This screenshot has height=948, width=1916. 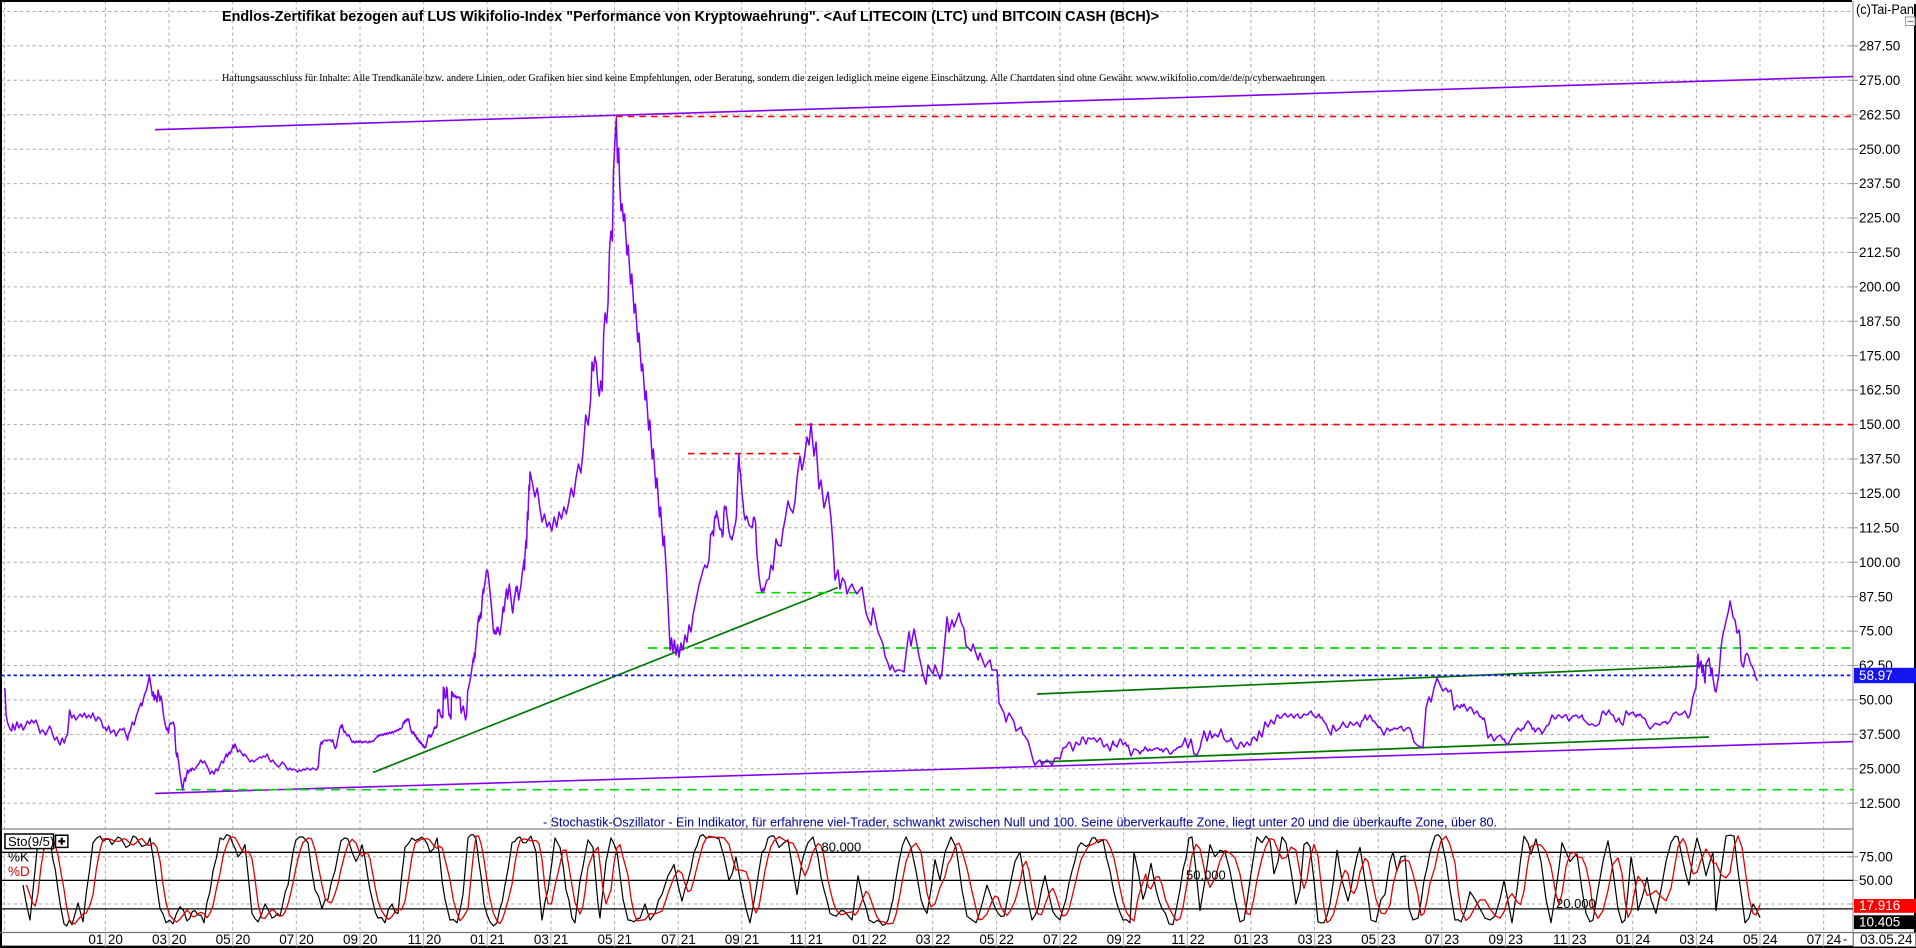 I want to click on svg-text: 237.50, so click(x=1879, y=183).